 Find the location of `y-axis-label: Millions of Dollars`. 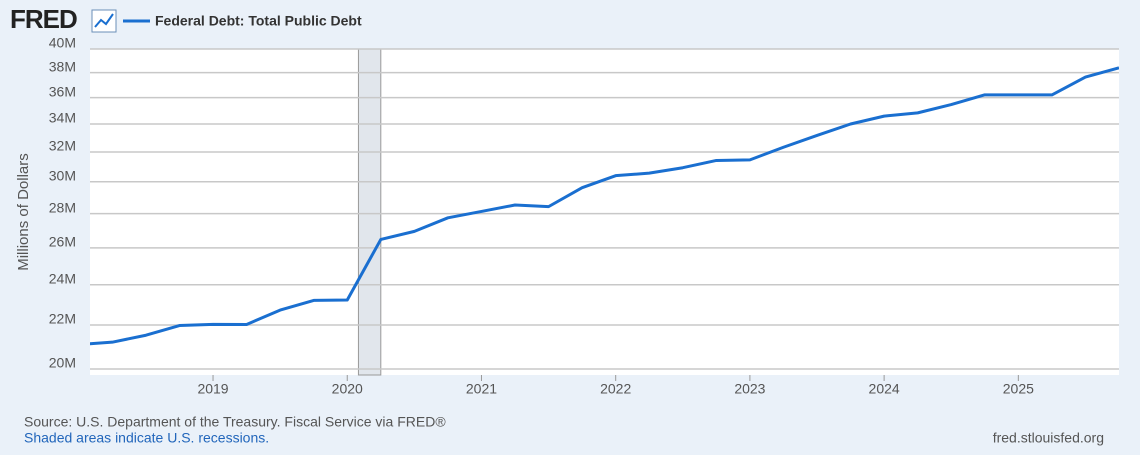

y-axis-label: Millions of Dollars is located at coordinates (23, 212).